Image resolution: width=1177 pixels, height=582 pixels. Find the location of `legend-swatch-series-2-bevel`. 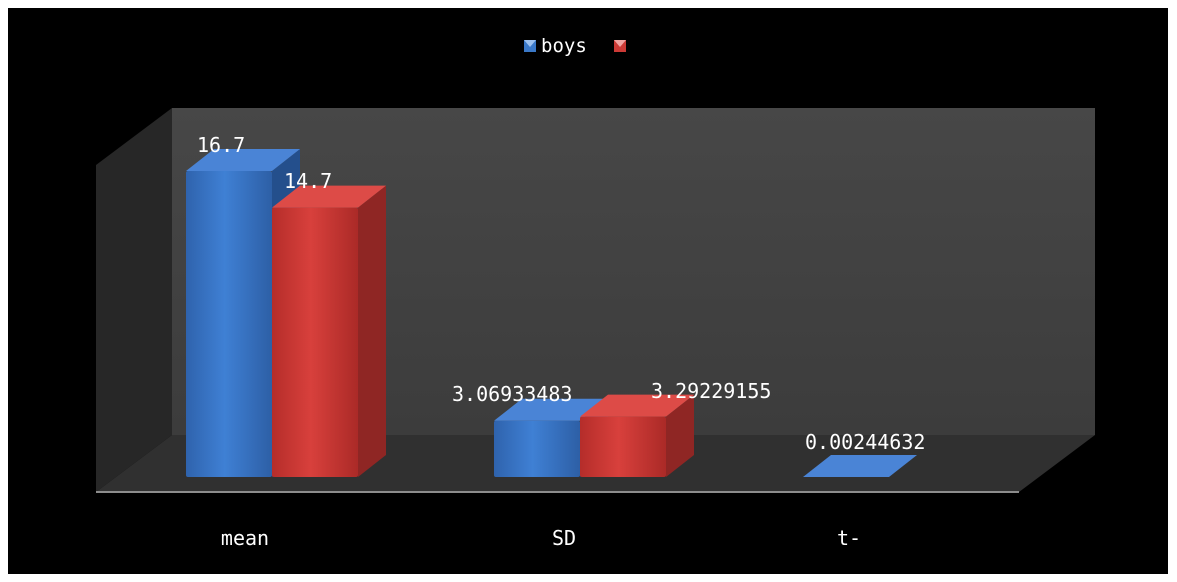

legend-swatch-series-2-bevel is located at coordinates (620, 43).